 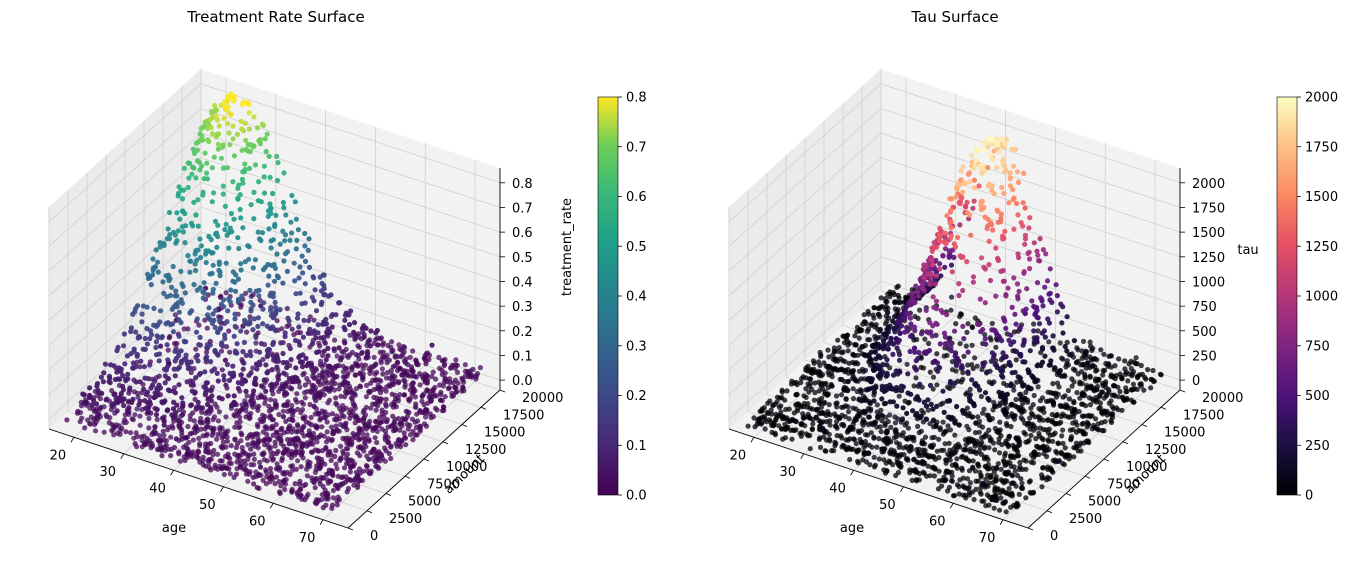 I want to click on y-gridline, so click(x=217, y=461).